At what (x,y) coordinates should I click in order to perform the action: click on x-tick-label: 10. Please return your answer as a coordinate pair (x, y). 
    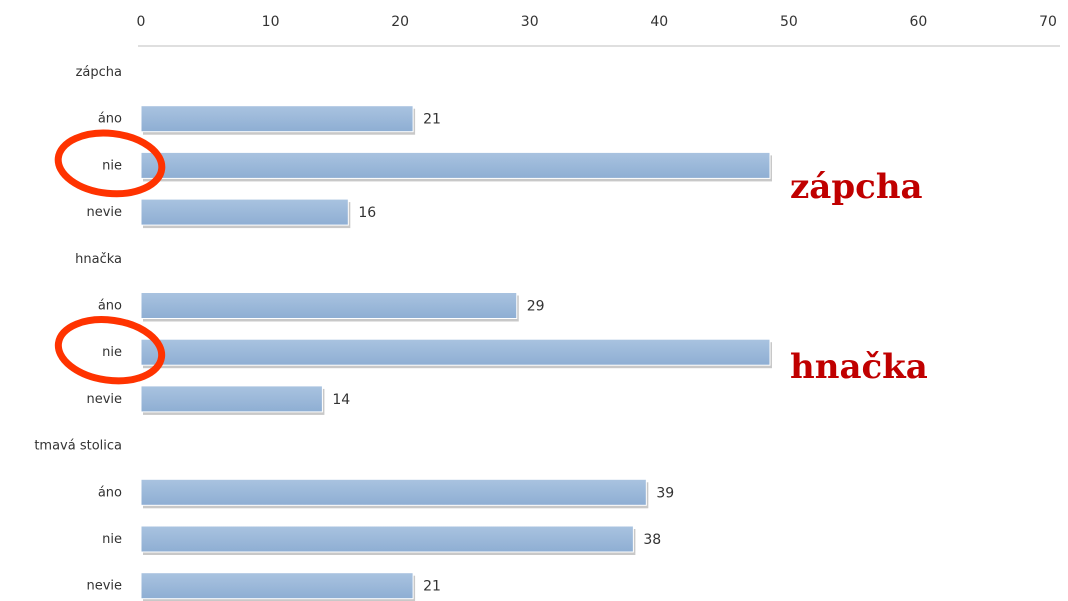
    Looking at the image, I should click on (271, 22).